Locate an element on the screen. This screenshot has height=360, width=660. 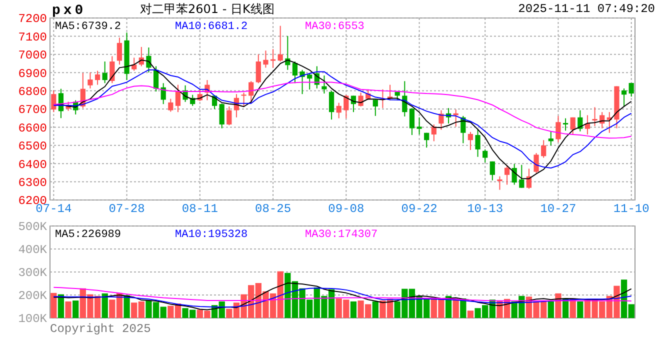
text: MA5:226989 is located at coordinates (88, 235).